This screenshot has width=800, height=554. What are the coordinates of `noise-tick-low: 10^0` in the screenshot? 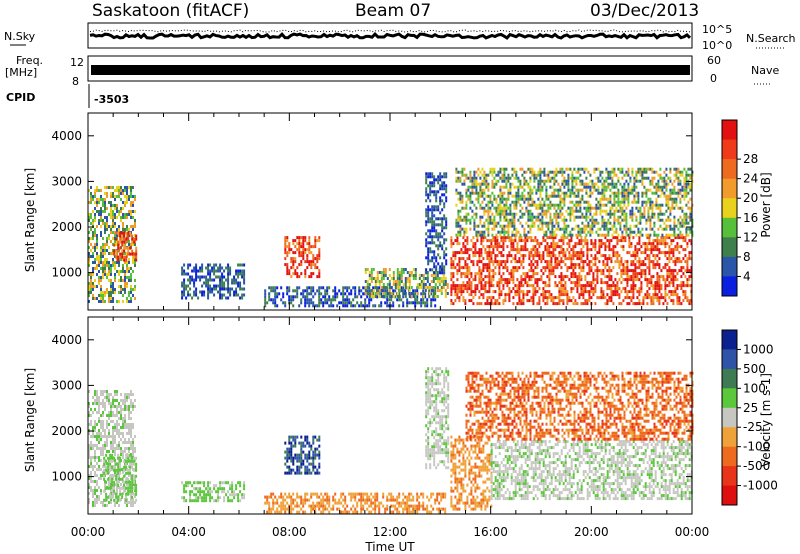 It's located at (717, 45).